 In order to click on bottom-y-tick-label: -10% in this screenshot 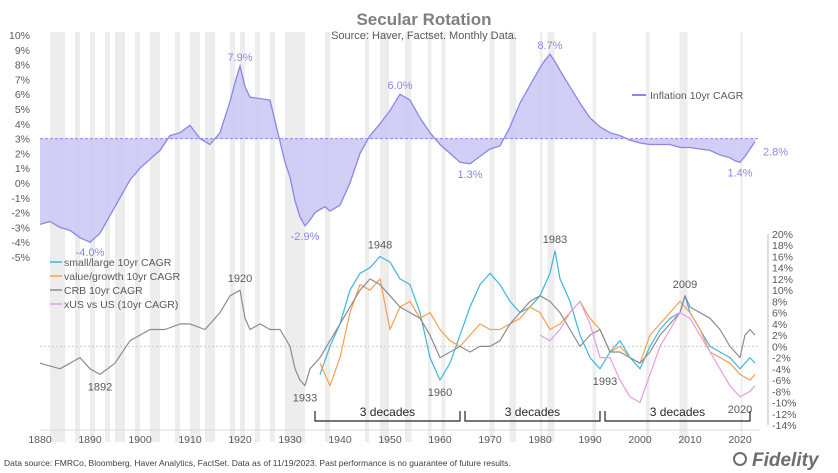, I will do `click(784, 404)`.